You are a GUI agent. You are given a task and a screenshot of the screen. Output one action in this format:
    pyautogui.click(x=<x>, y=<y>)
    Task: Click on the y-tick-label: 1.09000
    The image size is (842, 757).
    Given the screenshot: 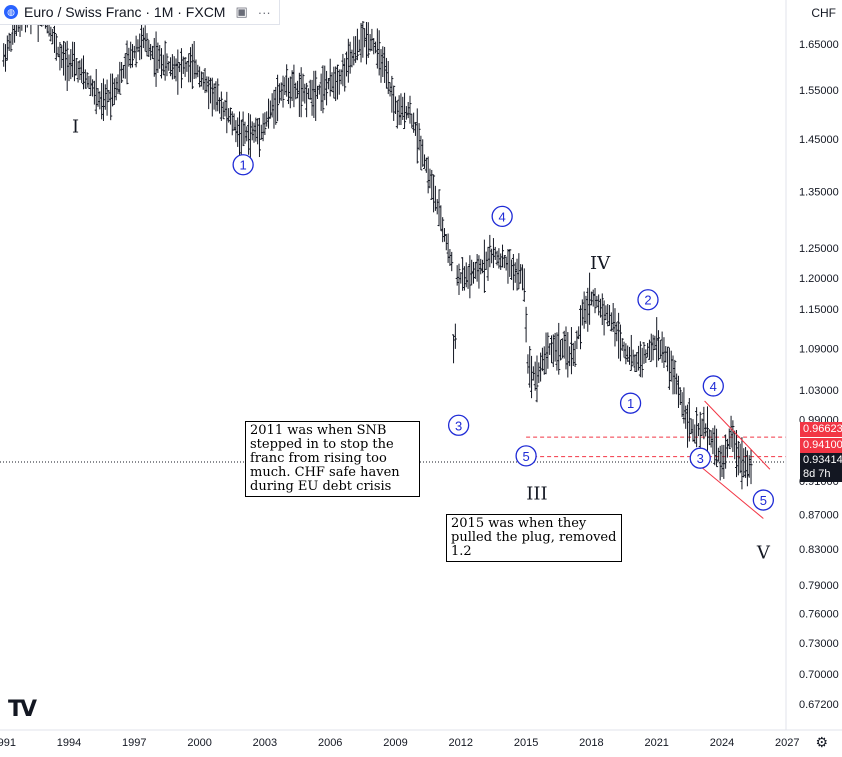 What is the action you would take?
    pyautogui.click(x=819, y=350)
    